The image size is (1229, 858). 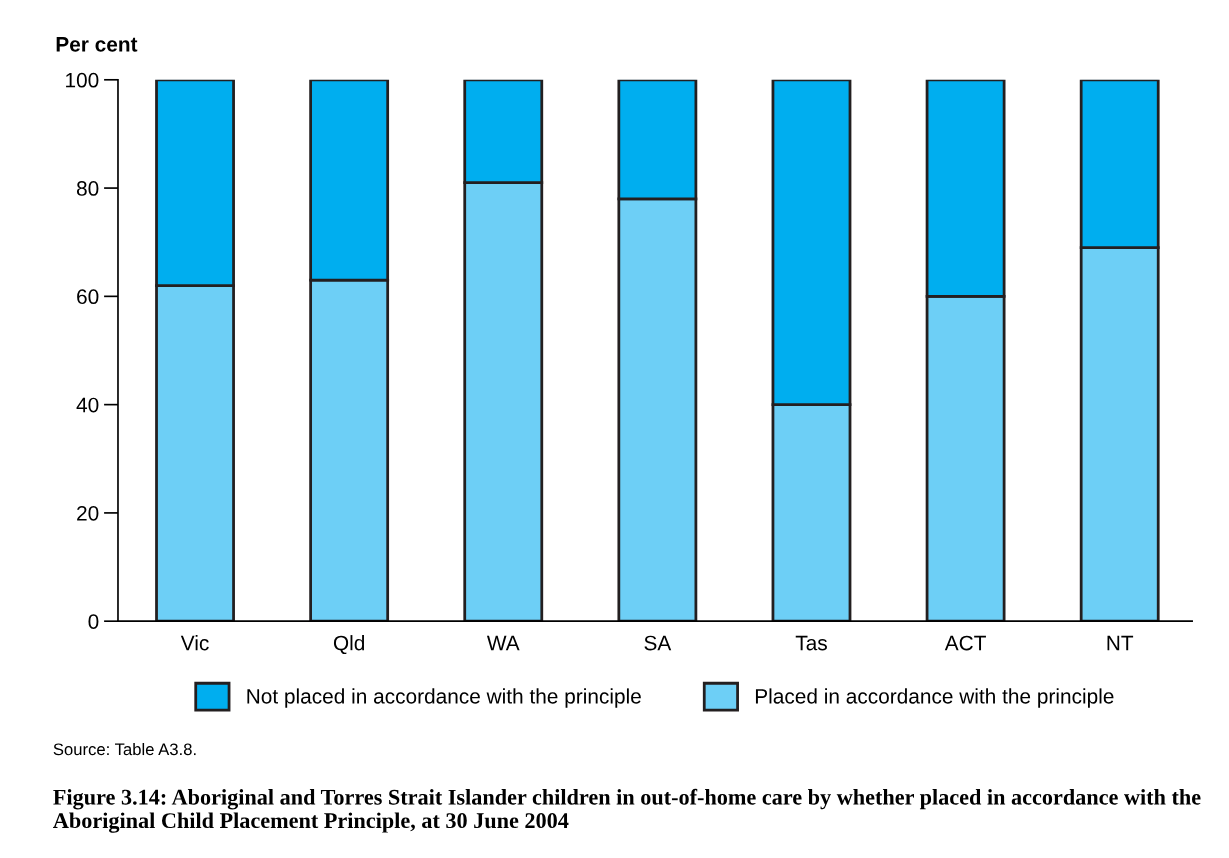 What do you see at coordinates (658, 643) in the screenshot?
I see `x-tick-label: SA` at bounding box center [658, 643].